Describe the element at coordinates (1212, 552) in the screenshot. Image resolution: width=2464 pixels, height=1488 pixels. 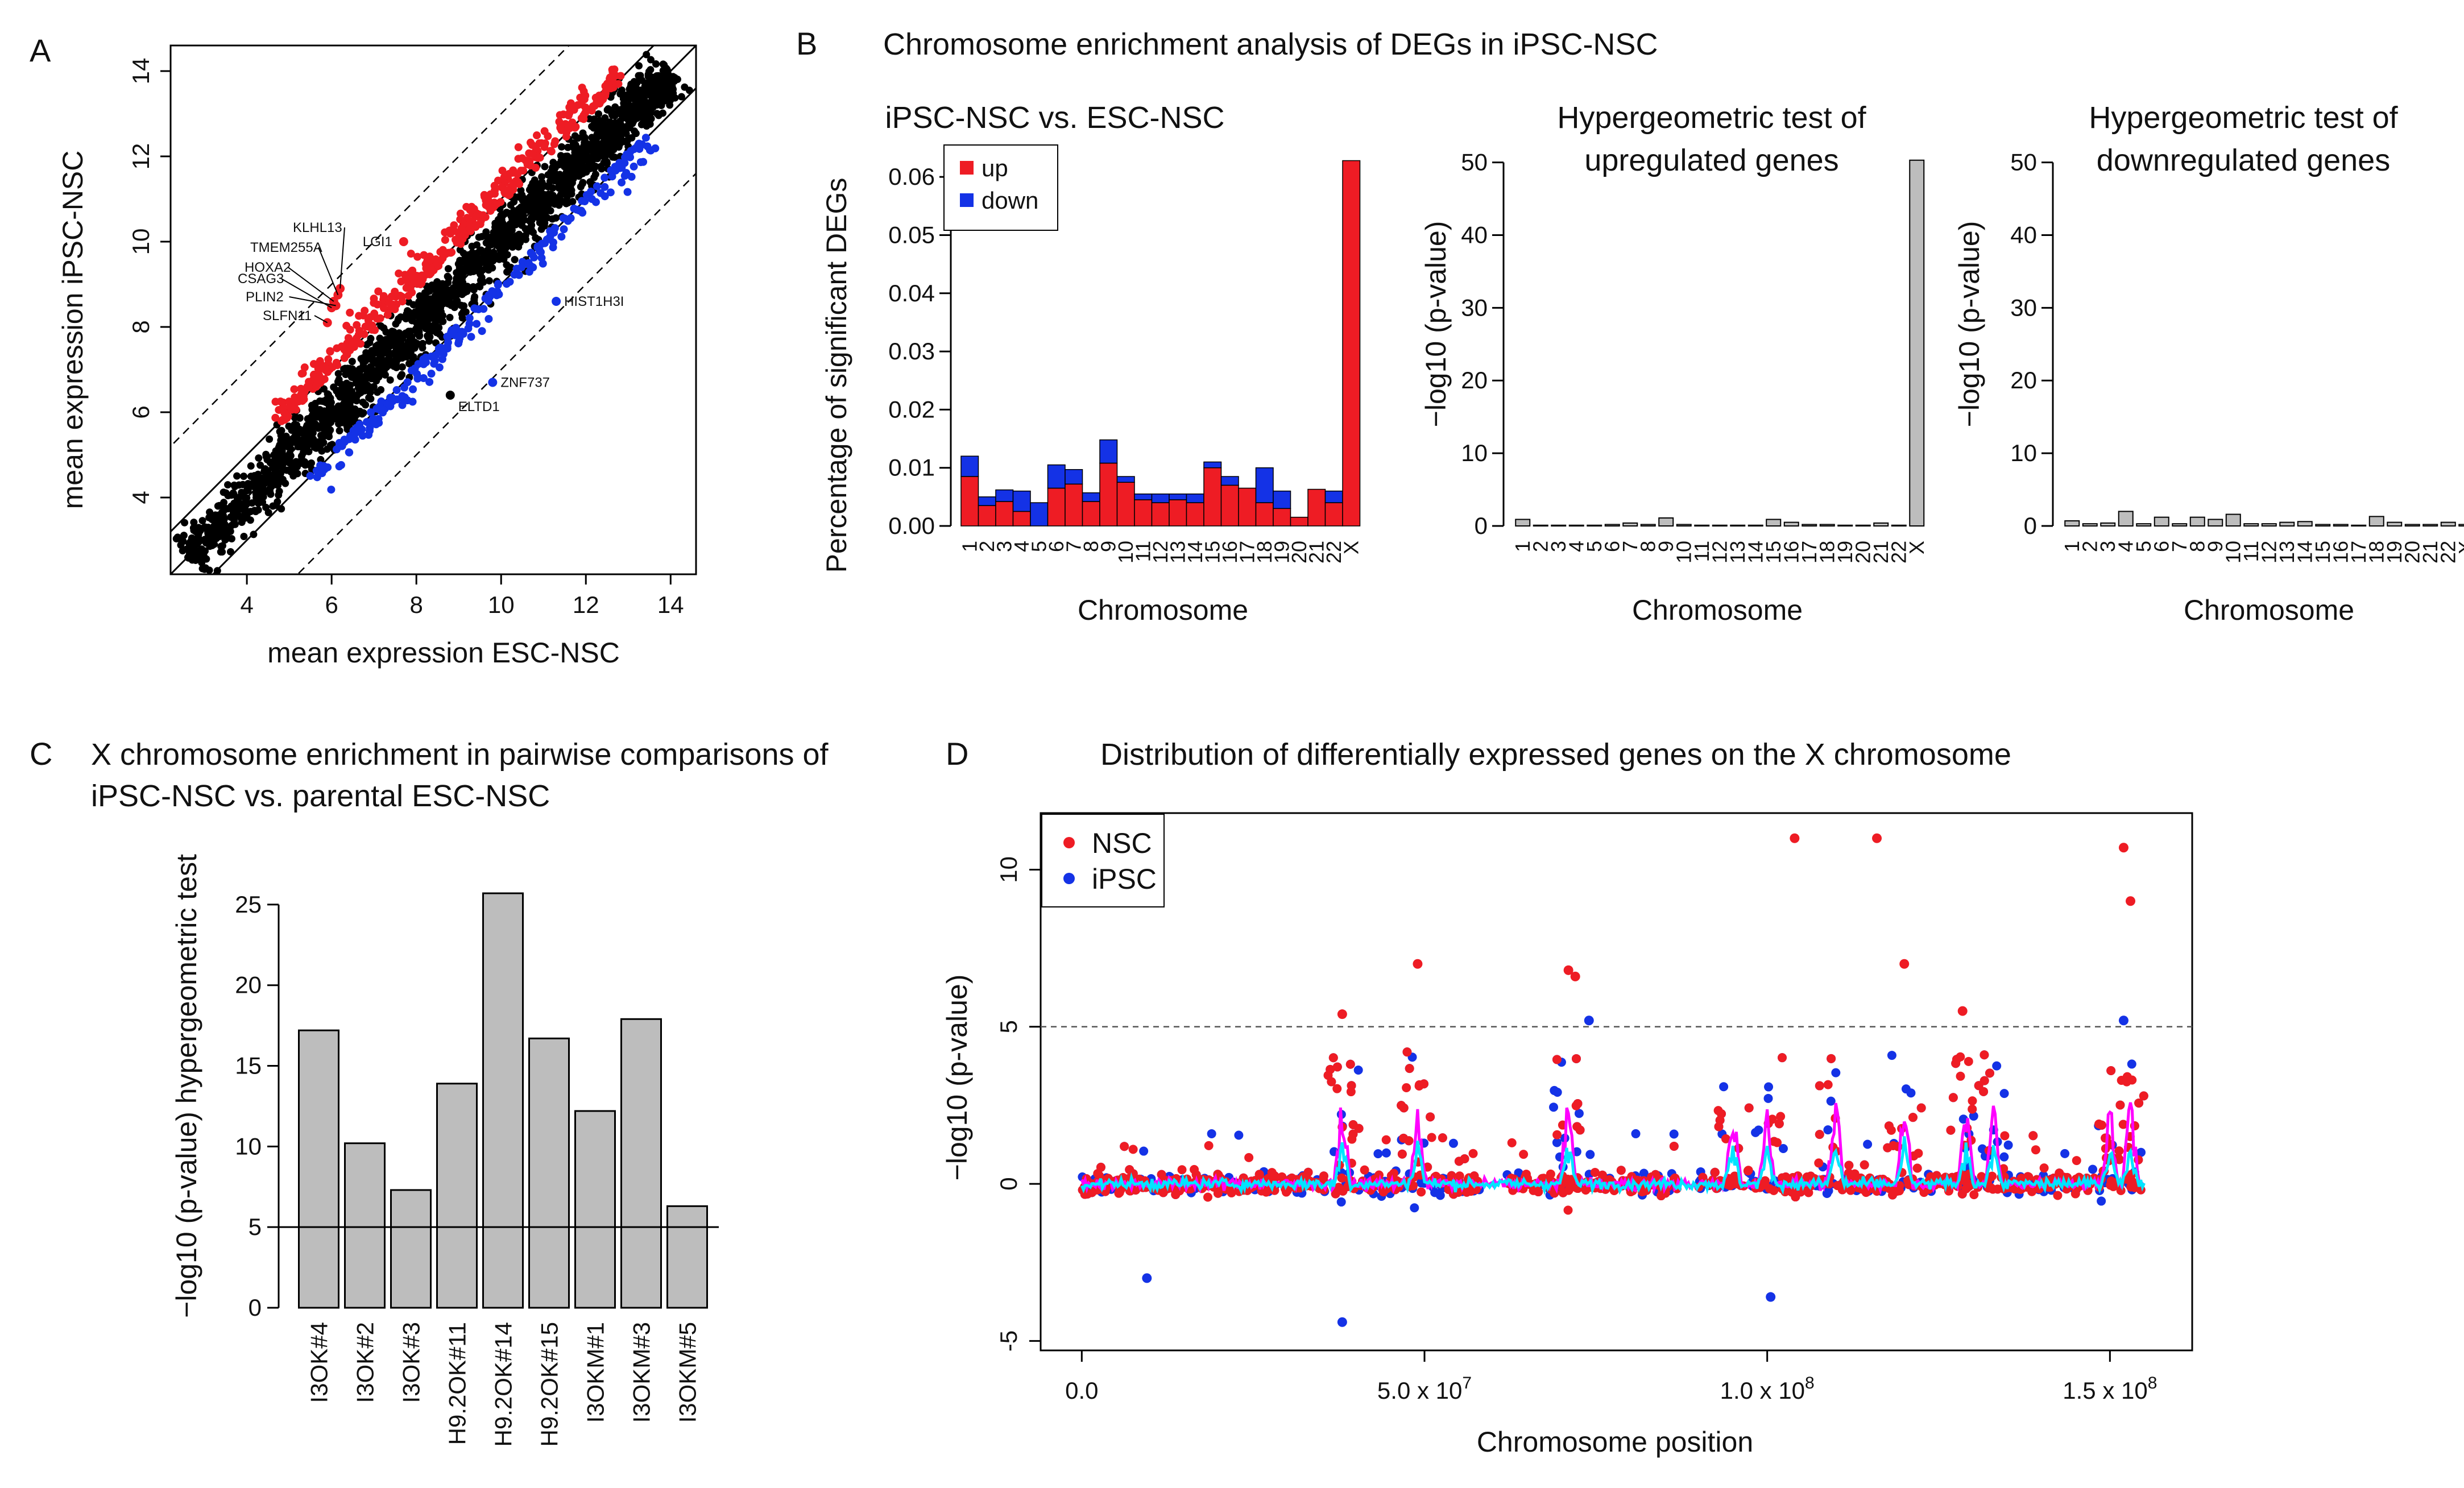
I see `x-tick-label: 15` at that location.